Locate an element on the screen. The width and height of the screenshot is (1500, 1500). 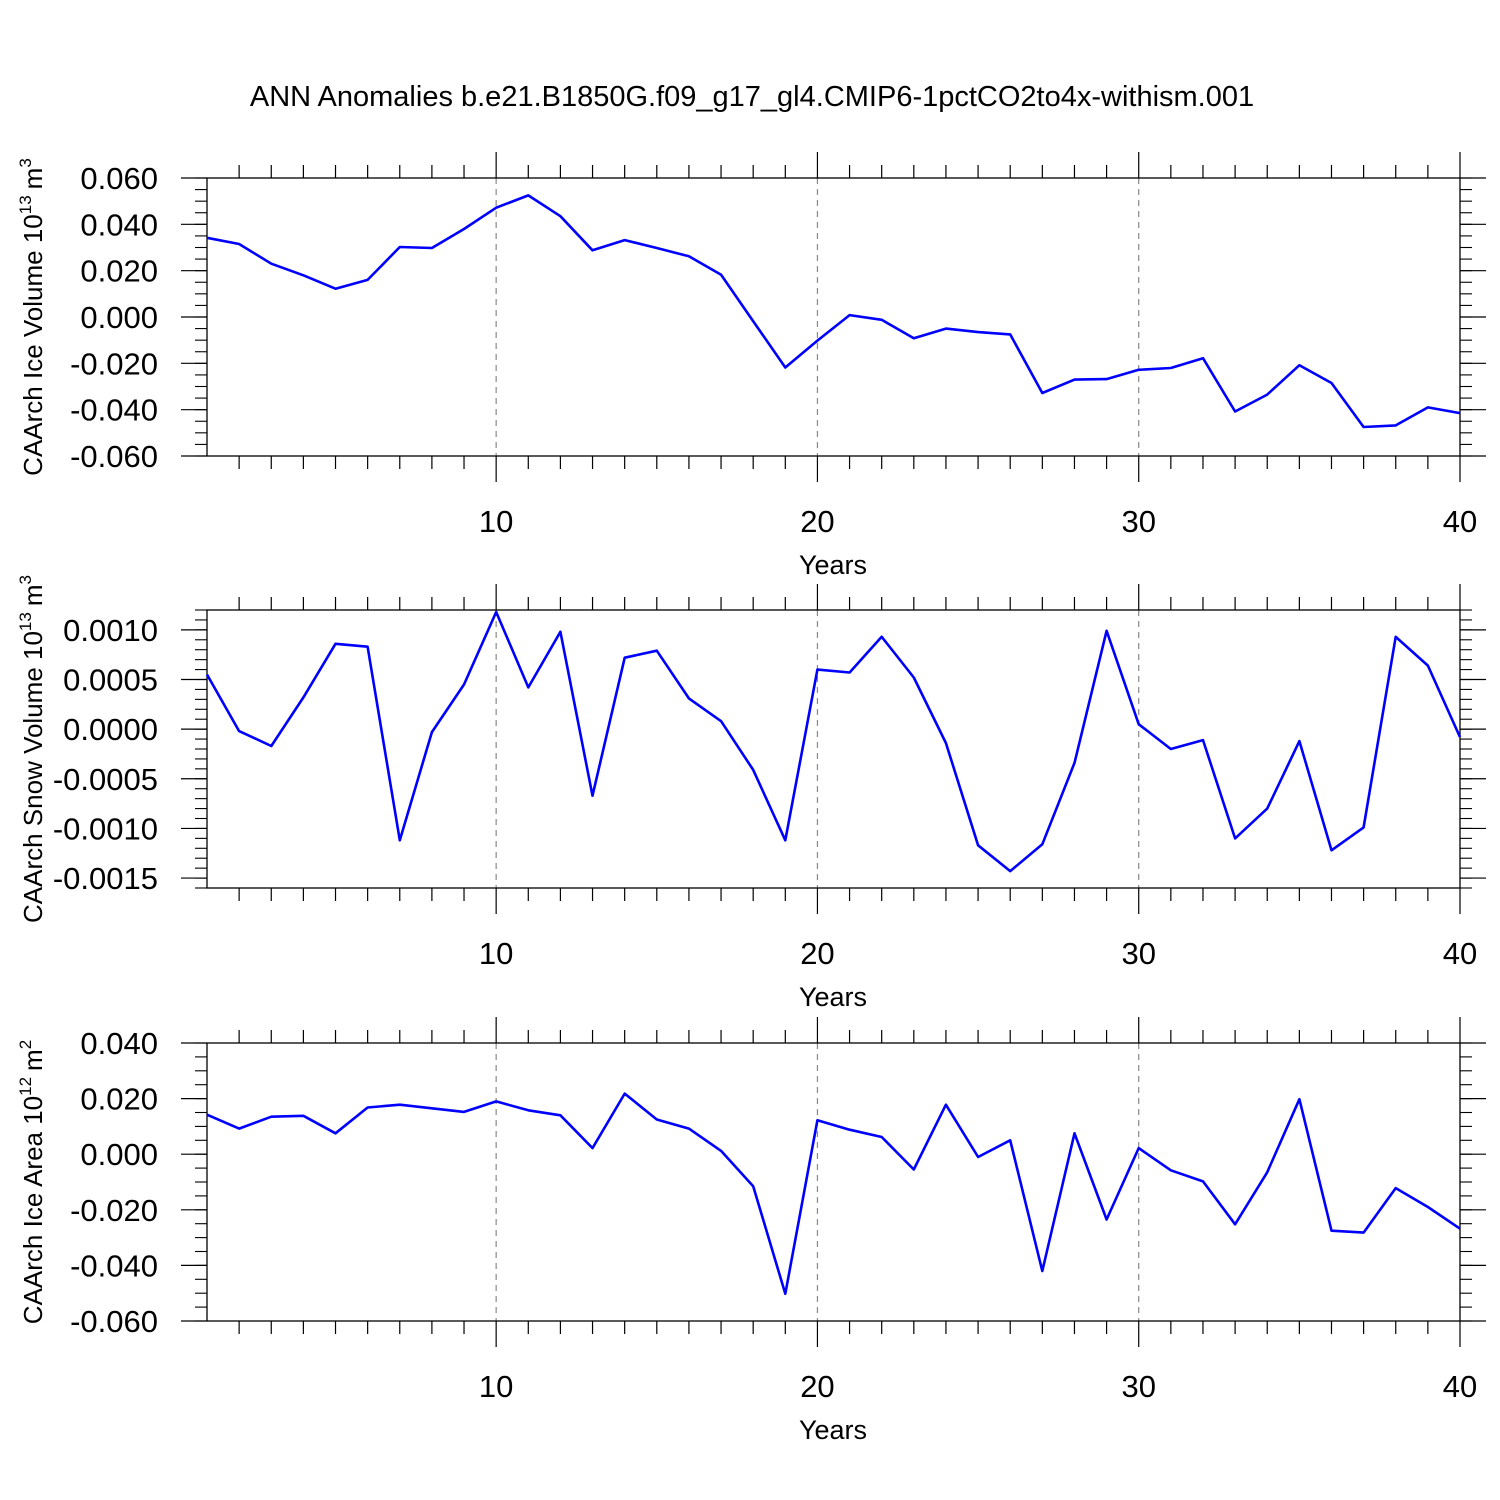
y-tick-label: -0.0015 is located at coordinates (105, 878).